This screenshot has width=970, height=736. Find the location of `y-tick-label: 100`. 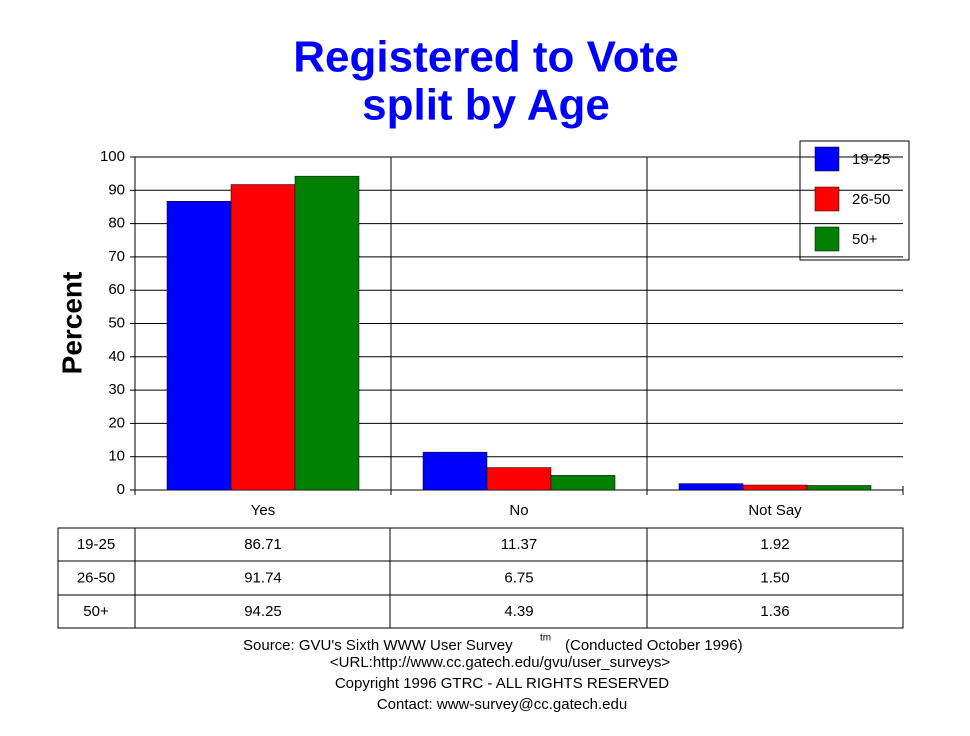

y-tick-label: 100 is located at coordinates (112, 156).